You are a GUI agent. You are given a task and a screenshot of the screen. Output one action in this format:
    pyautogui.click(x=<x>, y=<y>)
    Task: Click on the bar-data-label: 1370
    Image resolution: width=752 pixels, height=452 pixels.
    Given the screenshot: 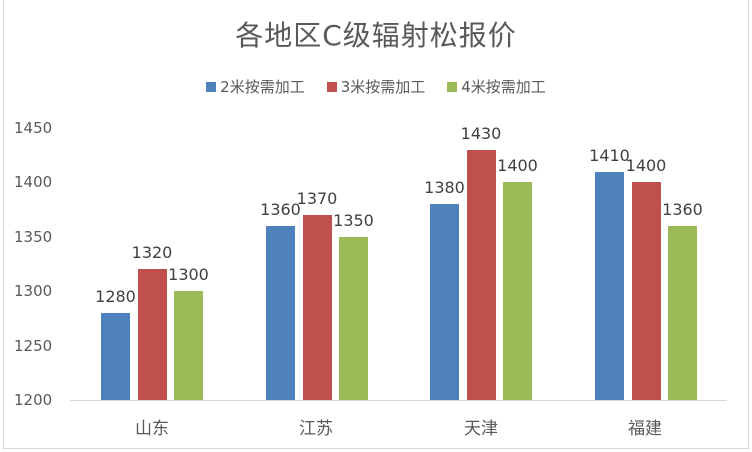 What is the action you would take?
    pyautogui.click(x=317, y=199)
    